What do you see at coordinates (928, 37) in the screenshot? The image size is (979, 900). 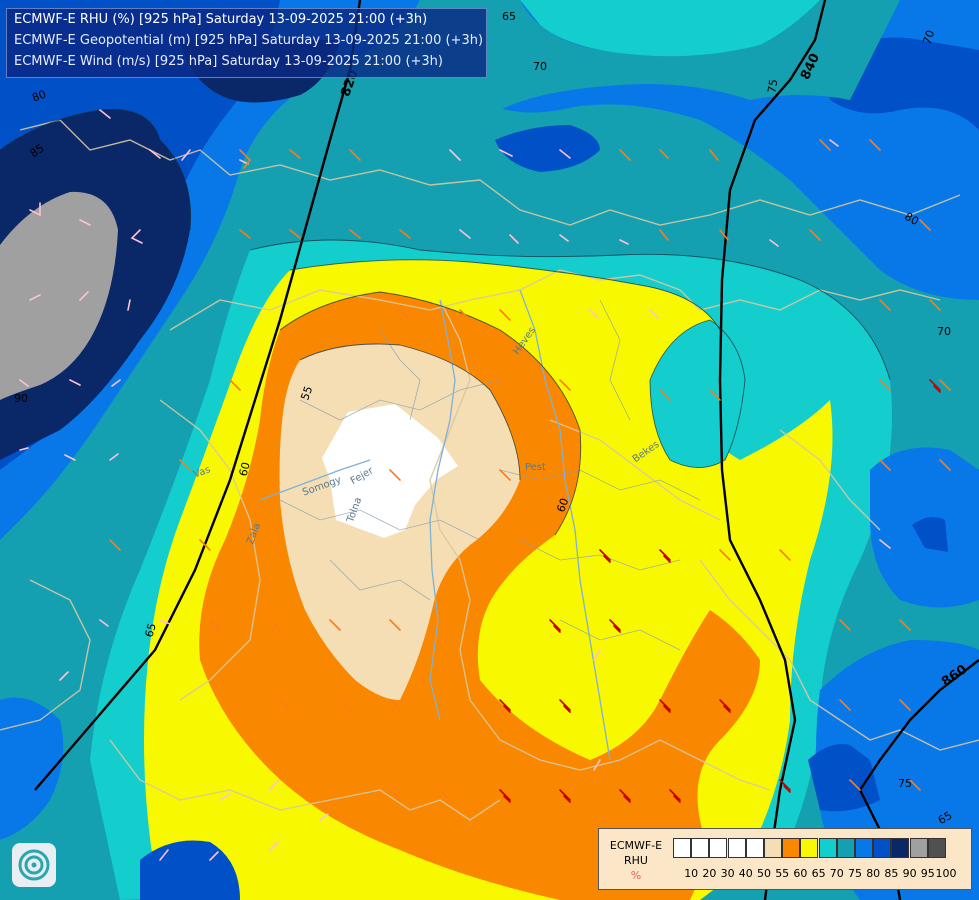 I see `iso-label-70b: 70` at bounding box center [928, 37].